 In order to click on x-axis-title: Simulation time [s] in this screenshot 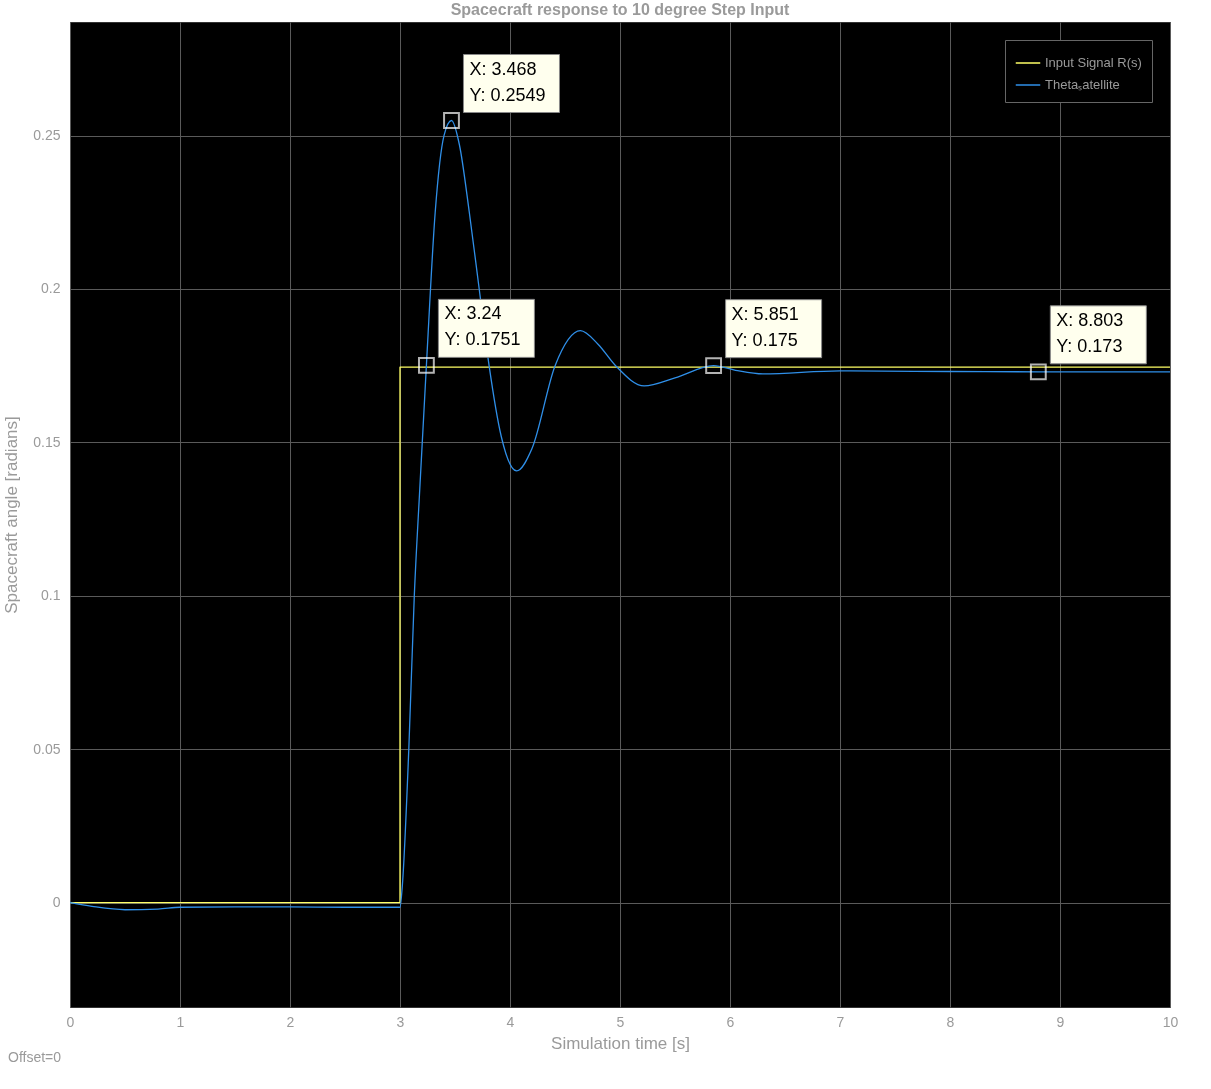, I will do `click(620, 1043)`.